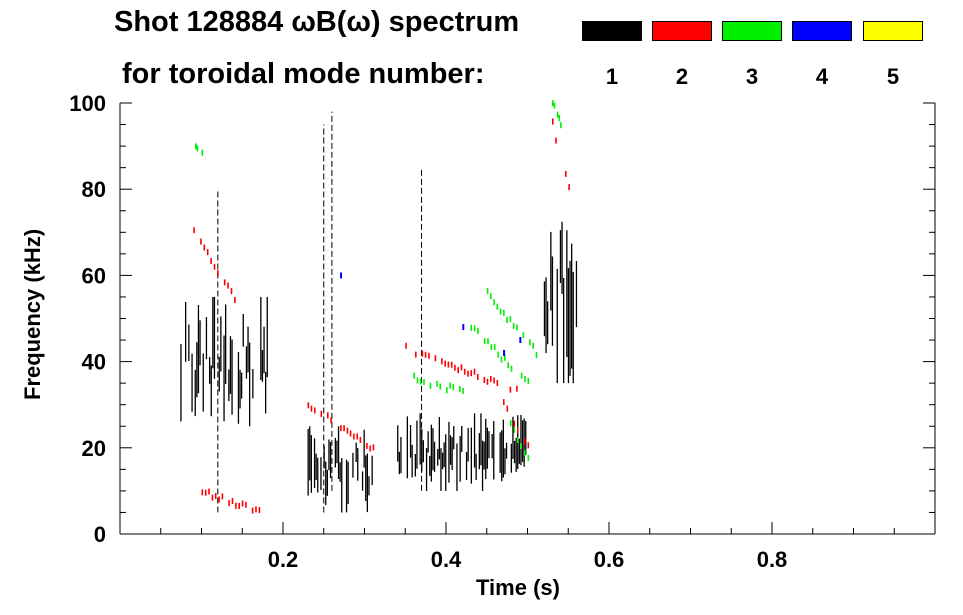 Image resolution: width=963 pixels, height=615 pixels. Describe the element at coordinates (317, 22) in the screenshot. I see `title-line-1: Shot 128884 ωB(ω) spectrum` at that location.